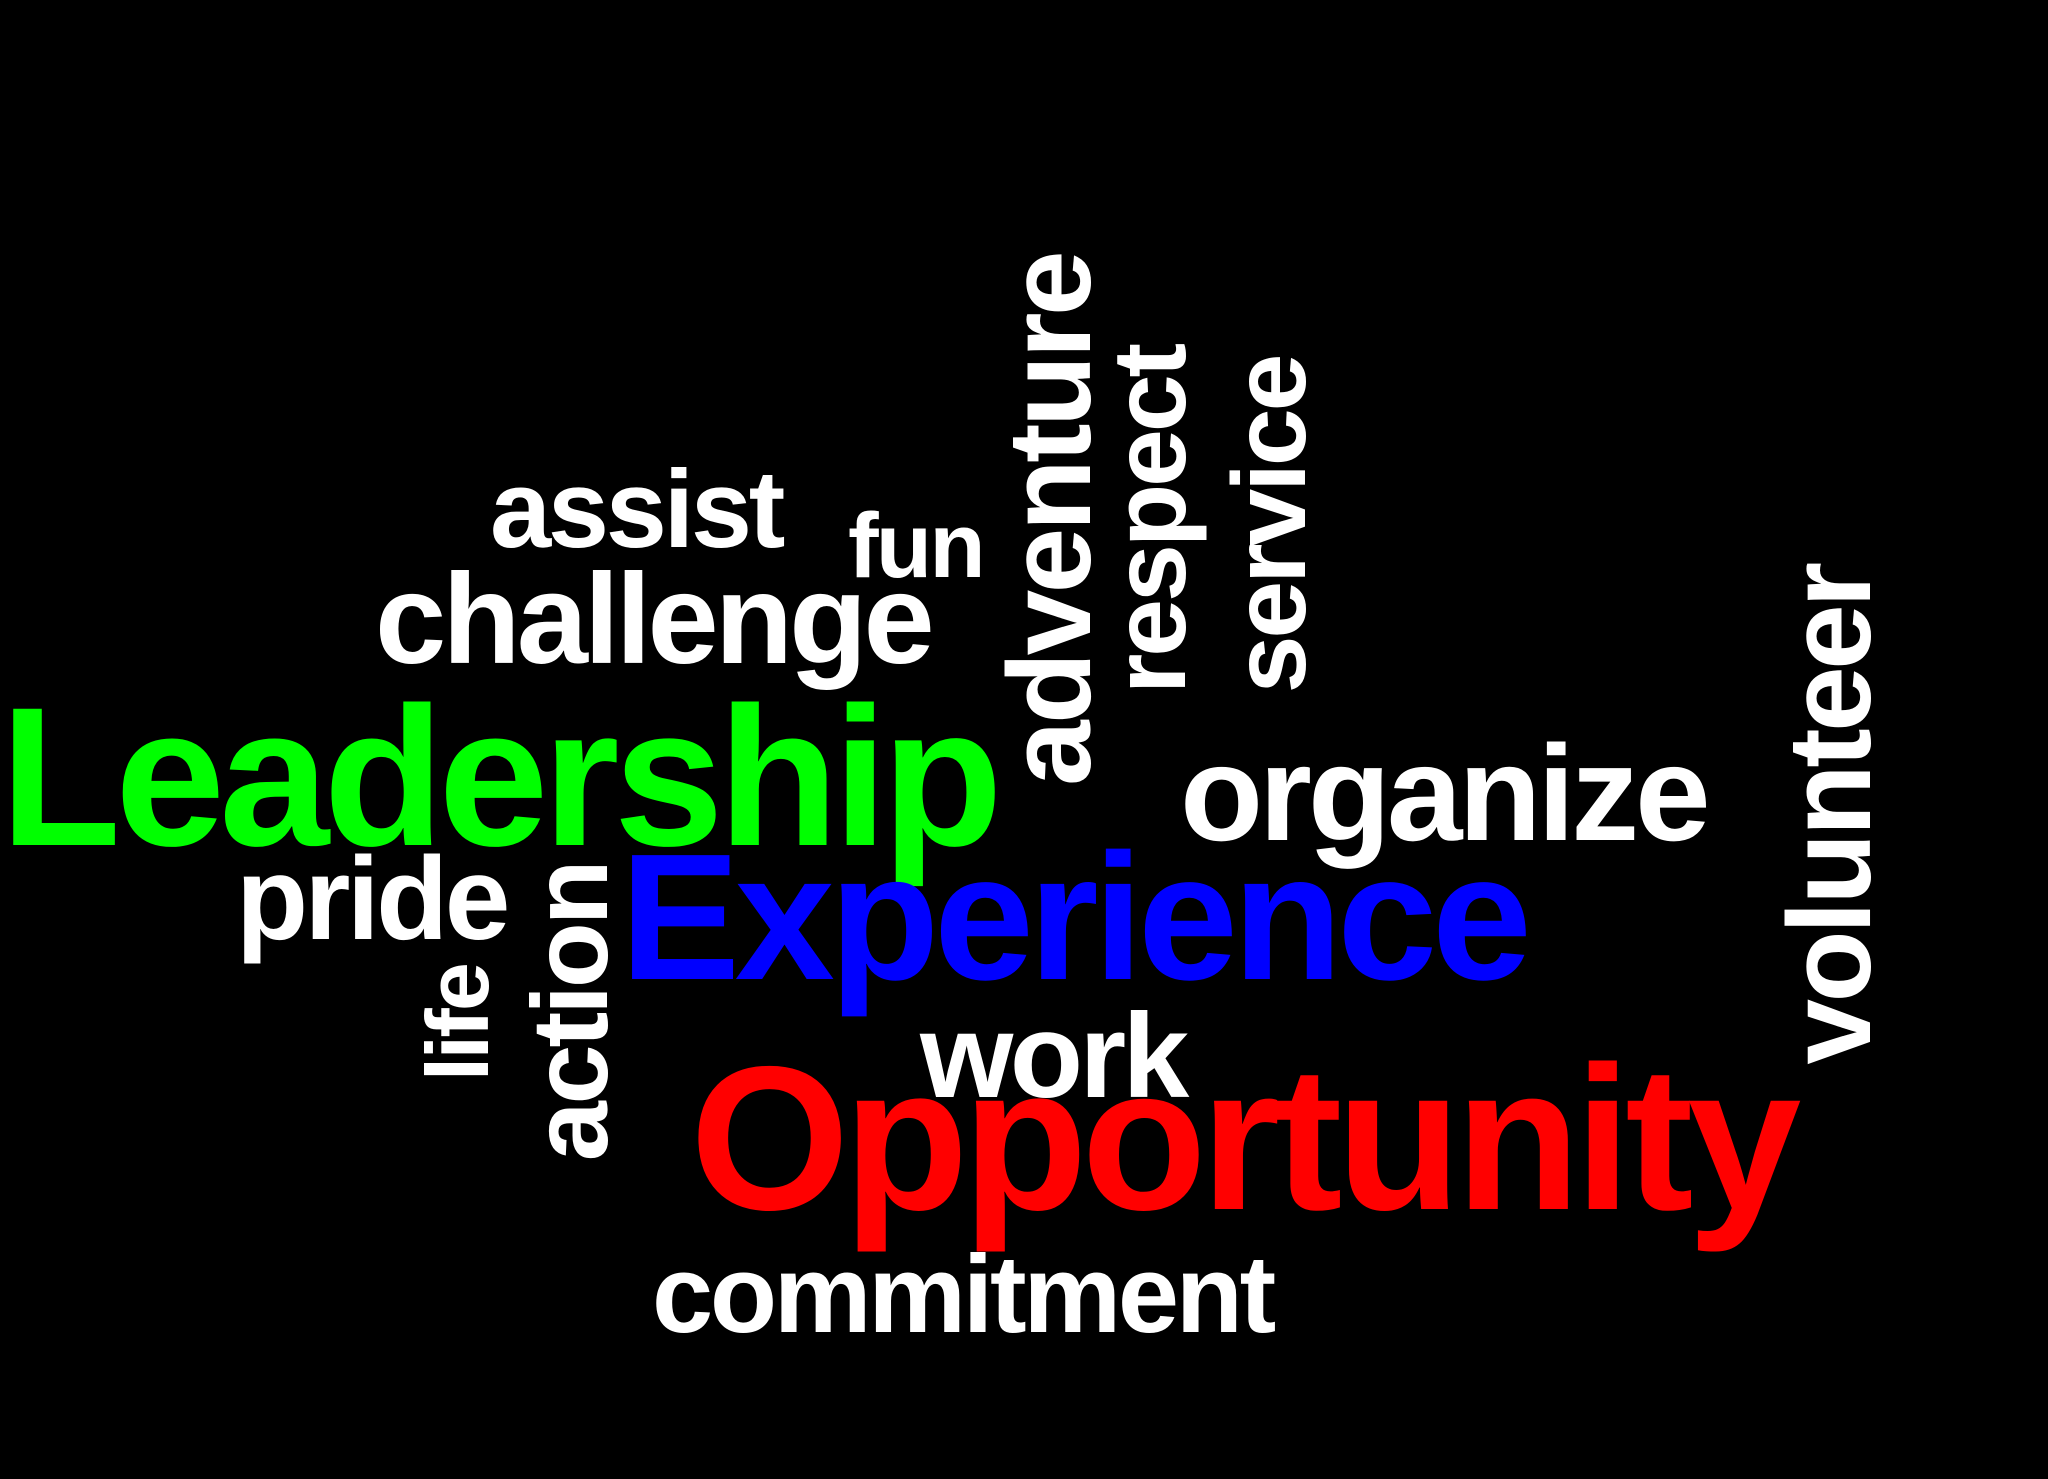  What do you see at coordinates (1270, 525) in the screenshot?
I see `word-service: service` at bounding box center [1270, 525].